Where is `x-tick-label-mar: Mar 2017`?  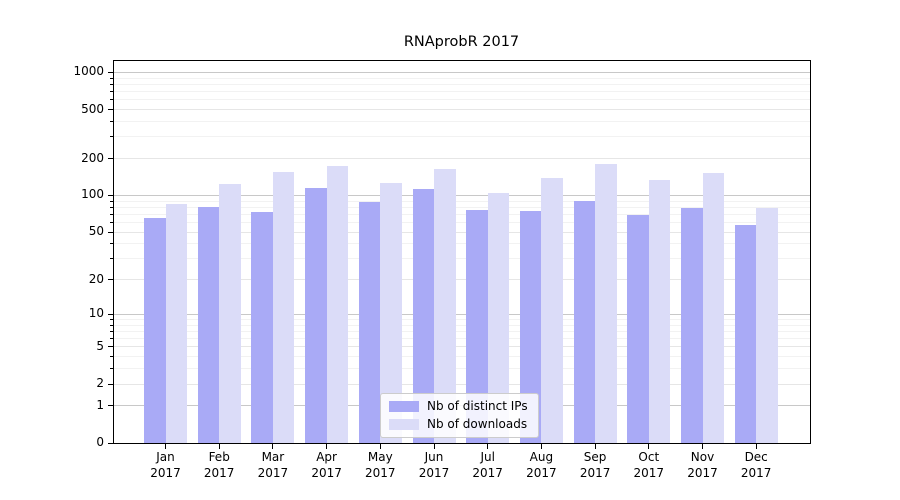 x-tick-label-mar: Mar 2017 is located at coordinates (273, 465).